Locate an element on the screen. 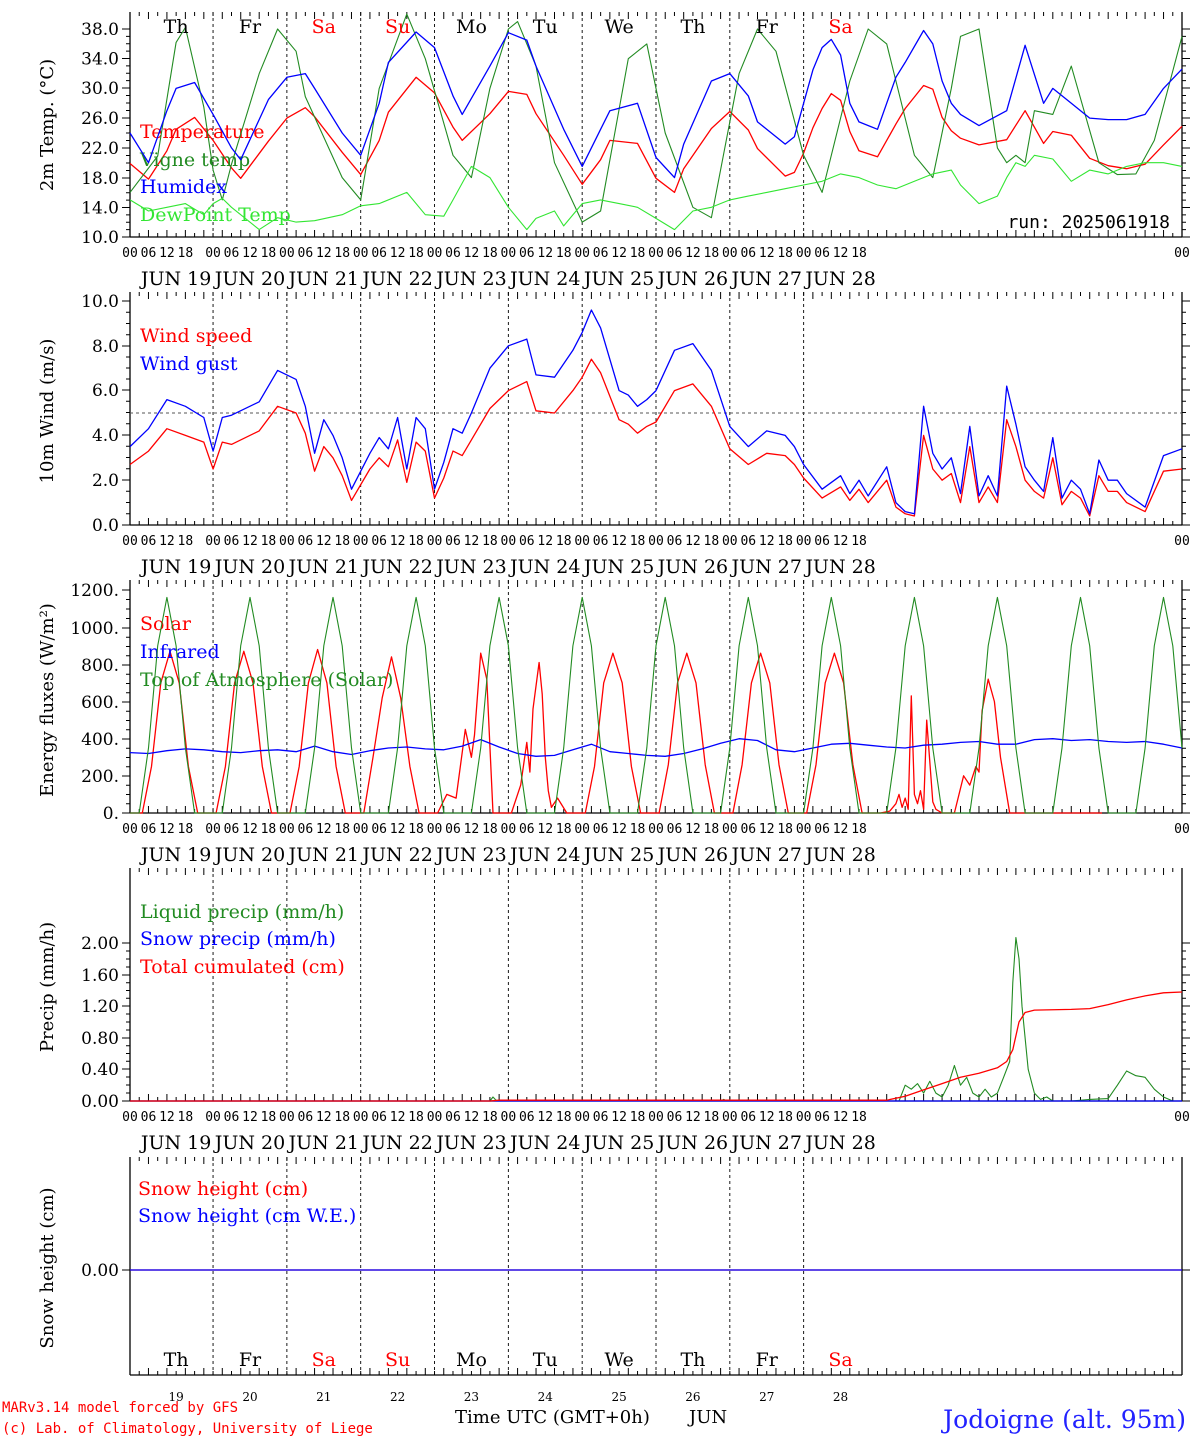 This screenshot has width=1194, height=1440. date-label: JUN 21 is located at coordinates (323, 279).